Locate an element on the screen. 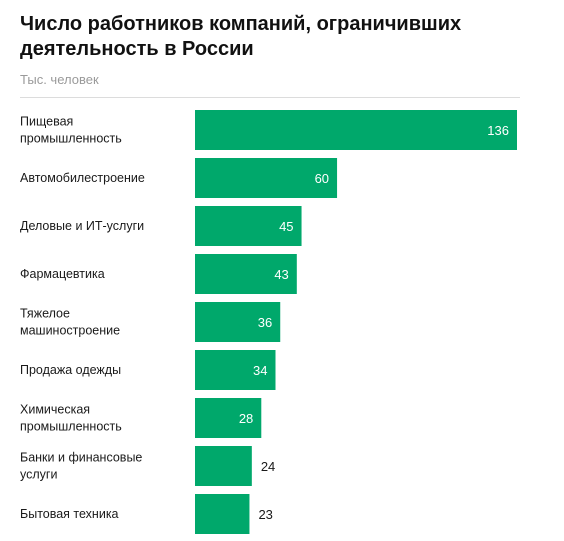 This screenshot has width=564, height=541. value-label: 24 is located at coordinates (268, 466).